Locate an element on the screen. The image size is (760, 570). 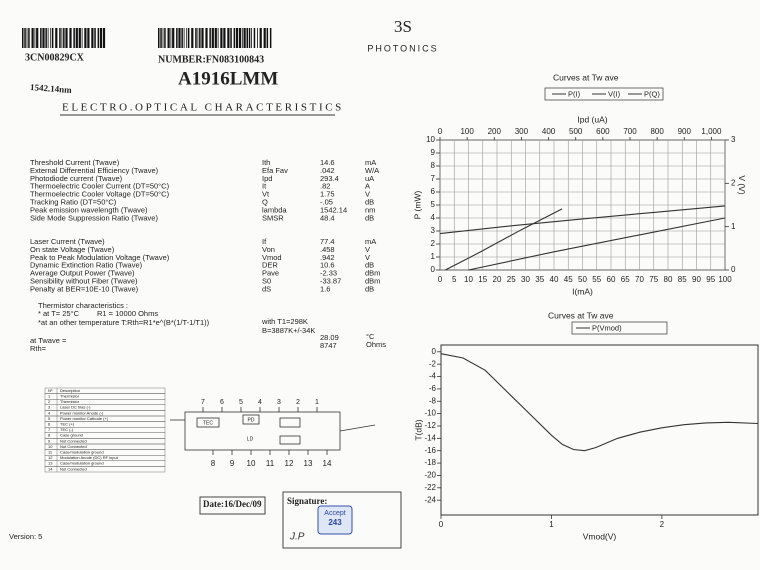
pin-number: 13 is located at coordinates (50, 463).